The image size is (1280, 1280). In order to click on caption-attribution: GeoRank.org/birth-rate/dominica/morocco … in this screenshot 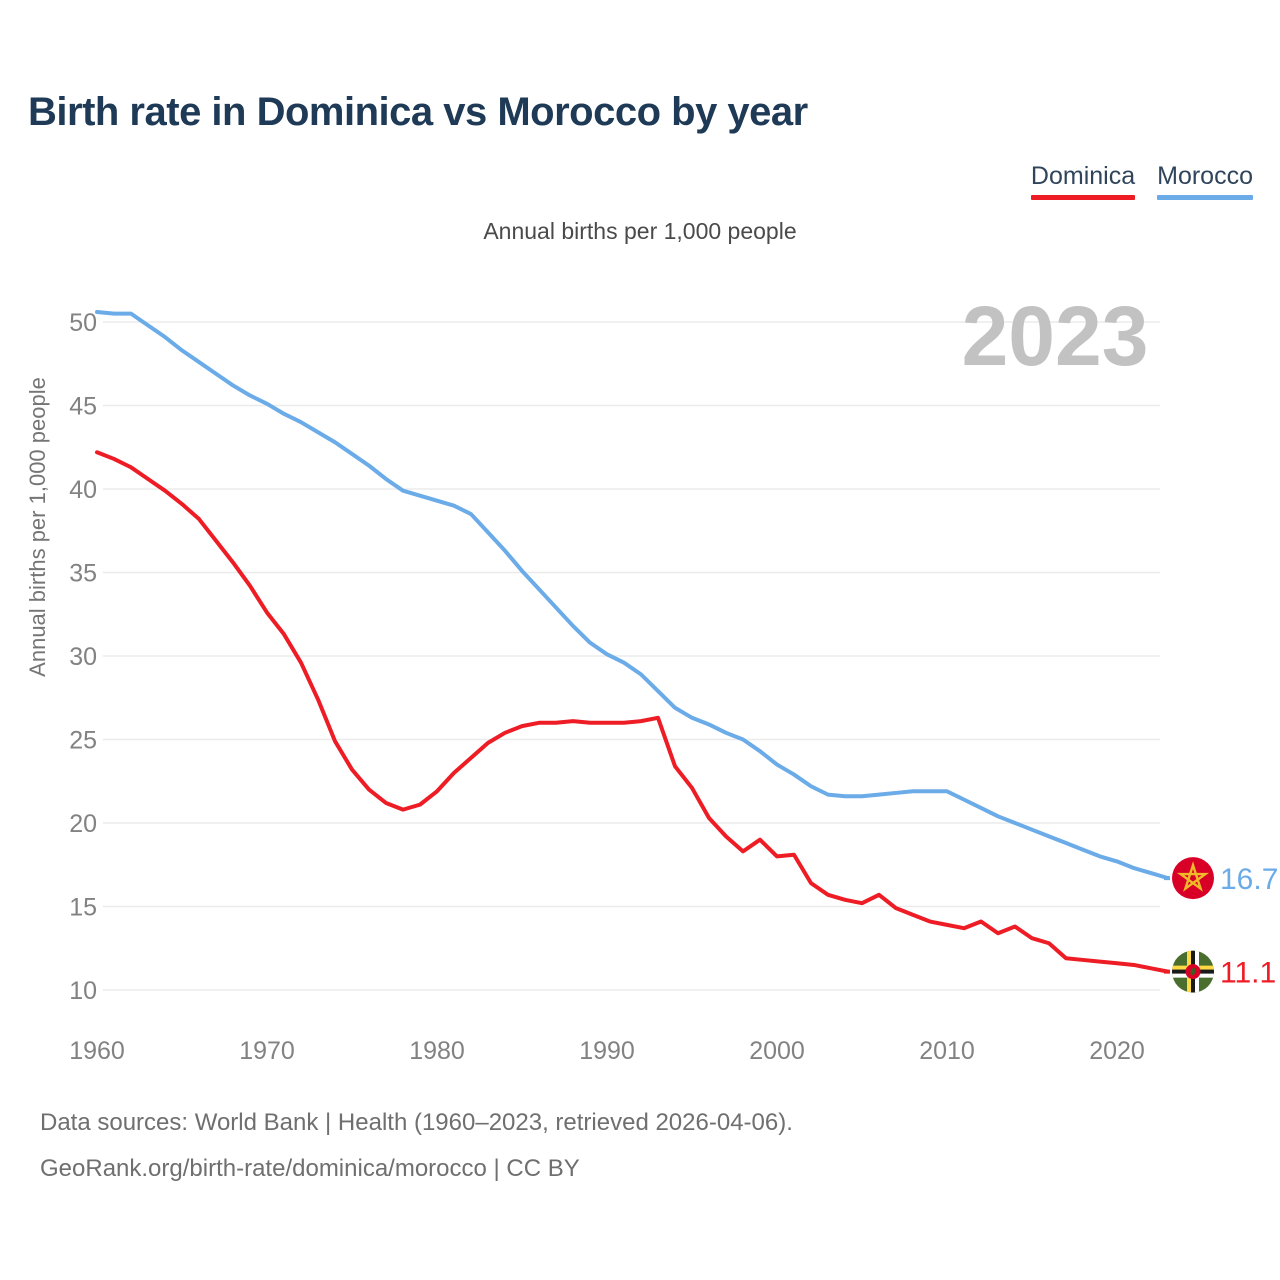, I will do `click(310, 1168)`.